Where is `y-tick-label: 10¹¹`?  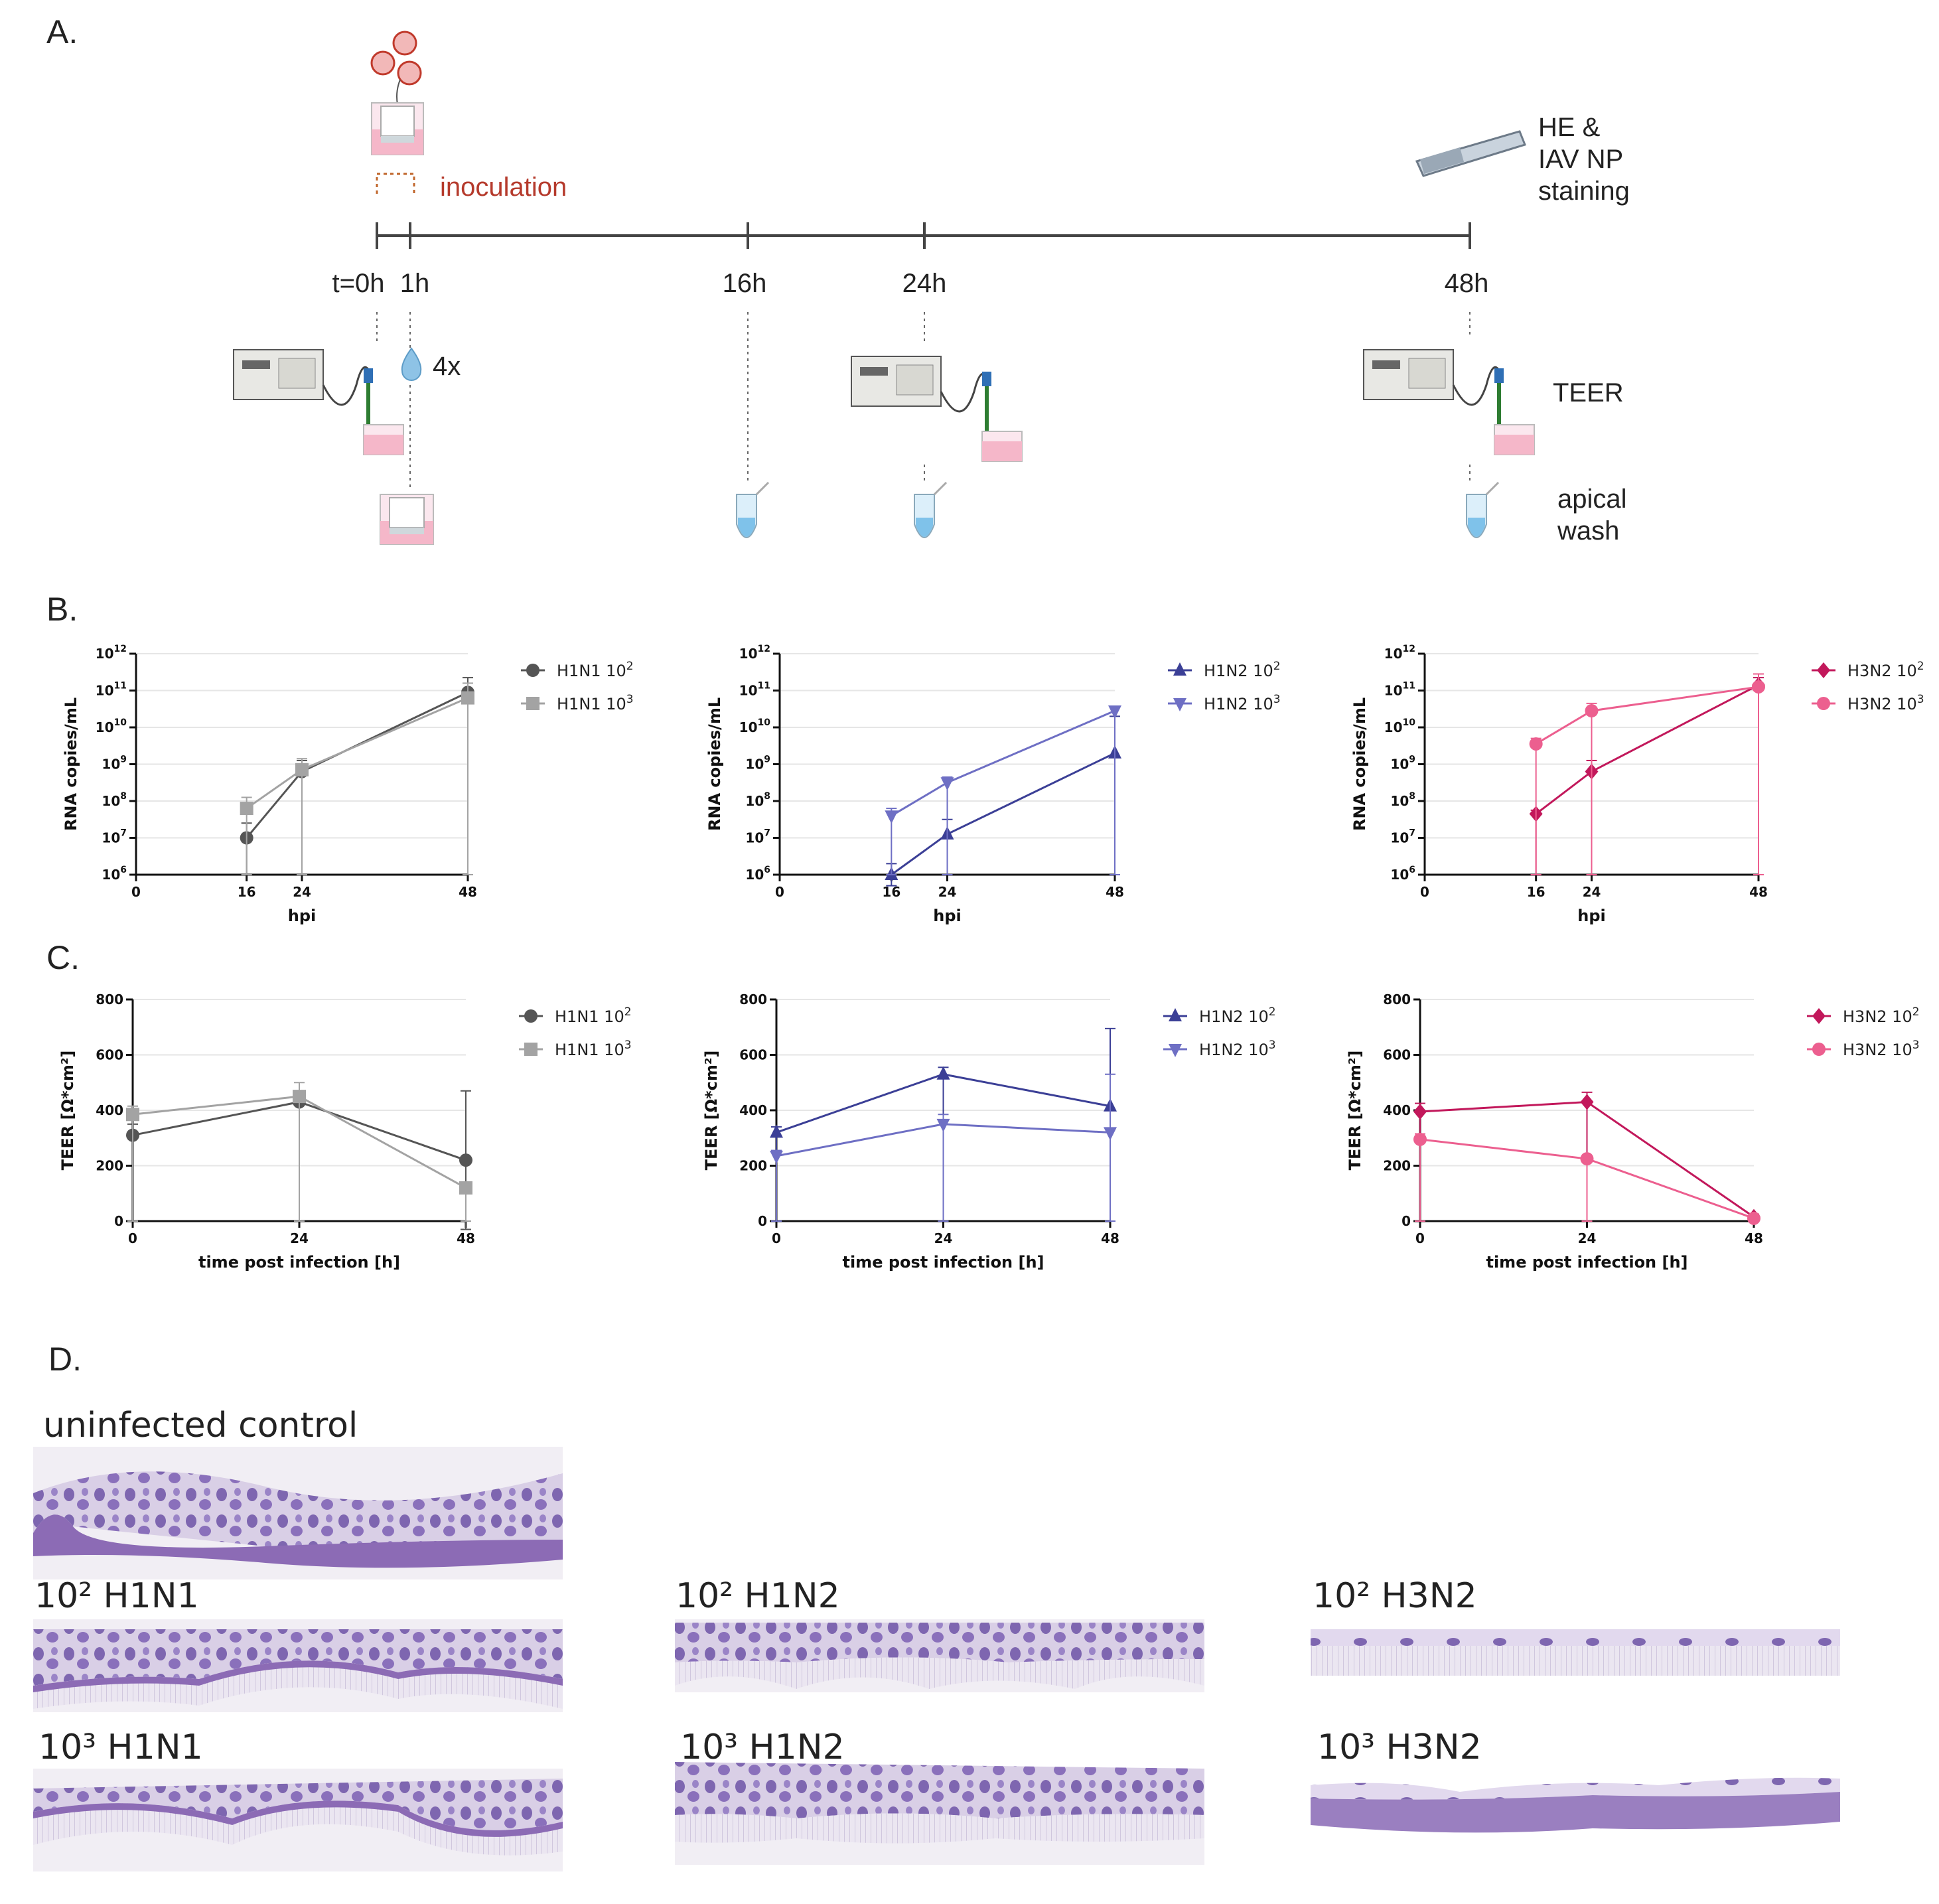 y-tick-label: 10¹¹ is located at coordinates (754, 690).